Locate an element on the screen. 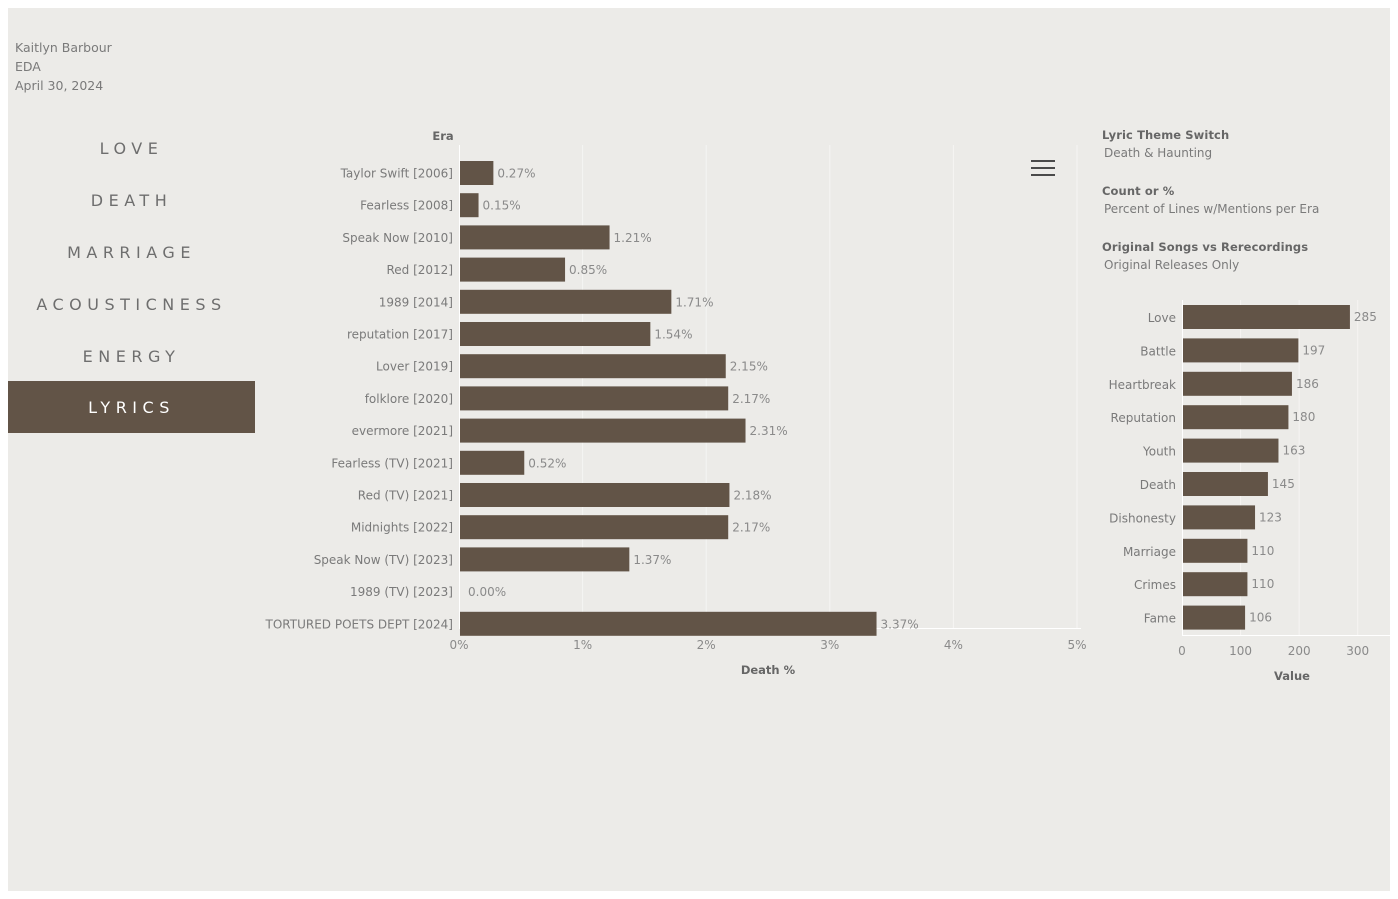  nav-label: LYRICS is located at coordinates (131, 407).